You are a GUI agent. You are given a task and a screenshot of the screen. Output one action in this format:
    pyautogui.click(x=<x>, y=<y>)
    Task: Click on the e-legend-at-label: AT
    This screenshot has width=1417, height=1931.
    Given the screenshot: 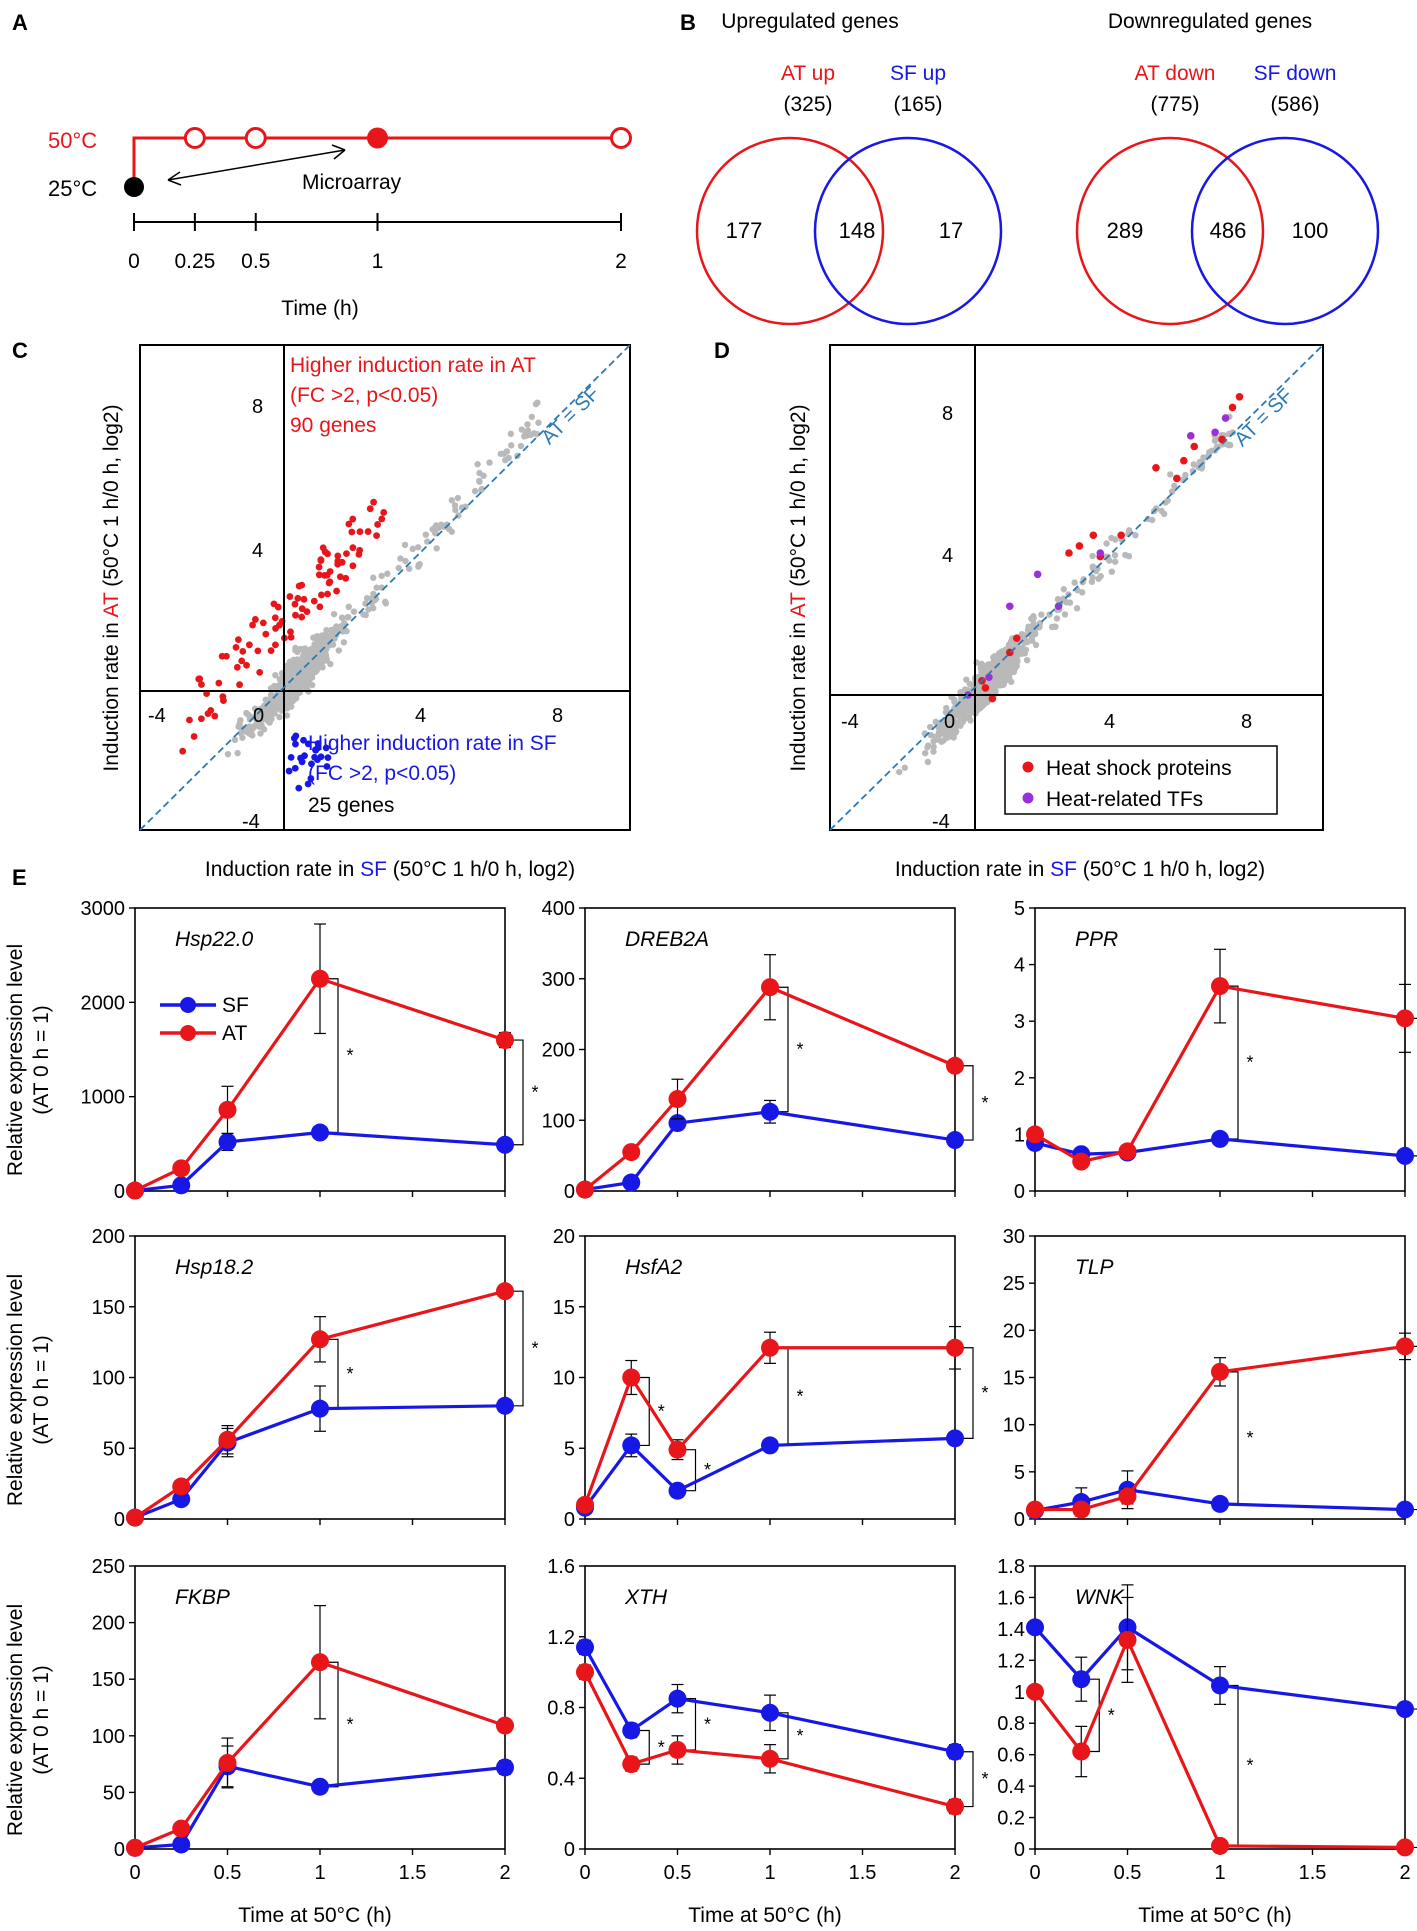 What is the action you would take?
    pyautogui.click(x=234, y=1033)
    